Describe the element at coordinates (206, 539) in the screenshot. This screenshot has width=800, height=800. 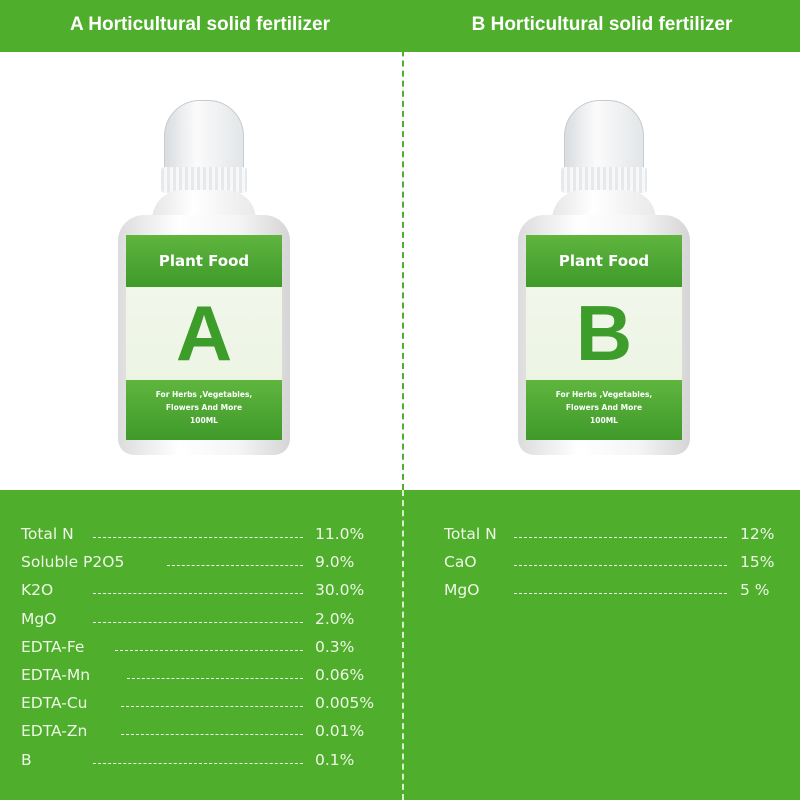
I see `spec-row: Total N 11.0%` at that location.